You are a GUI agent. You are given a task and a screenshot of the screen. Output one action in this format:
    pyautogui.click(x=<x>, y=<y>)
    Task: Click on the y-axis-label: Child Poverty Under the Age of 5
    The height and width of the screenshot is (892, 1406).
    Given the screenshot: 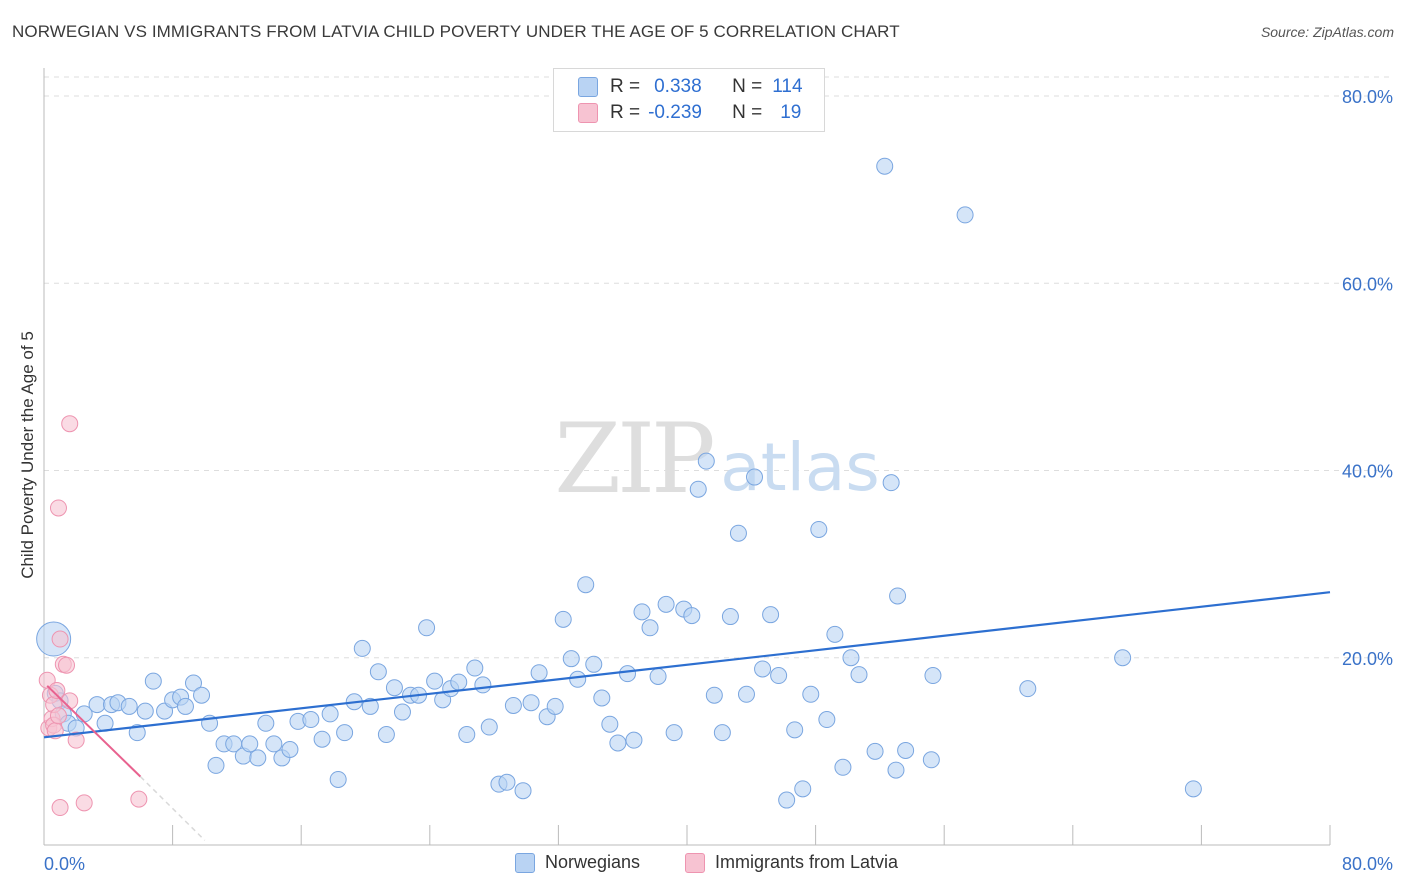 What is the action you would take?
    pyautogui.click(x=27, y=455)
    